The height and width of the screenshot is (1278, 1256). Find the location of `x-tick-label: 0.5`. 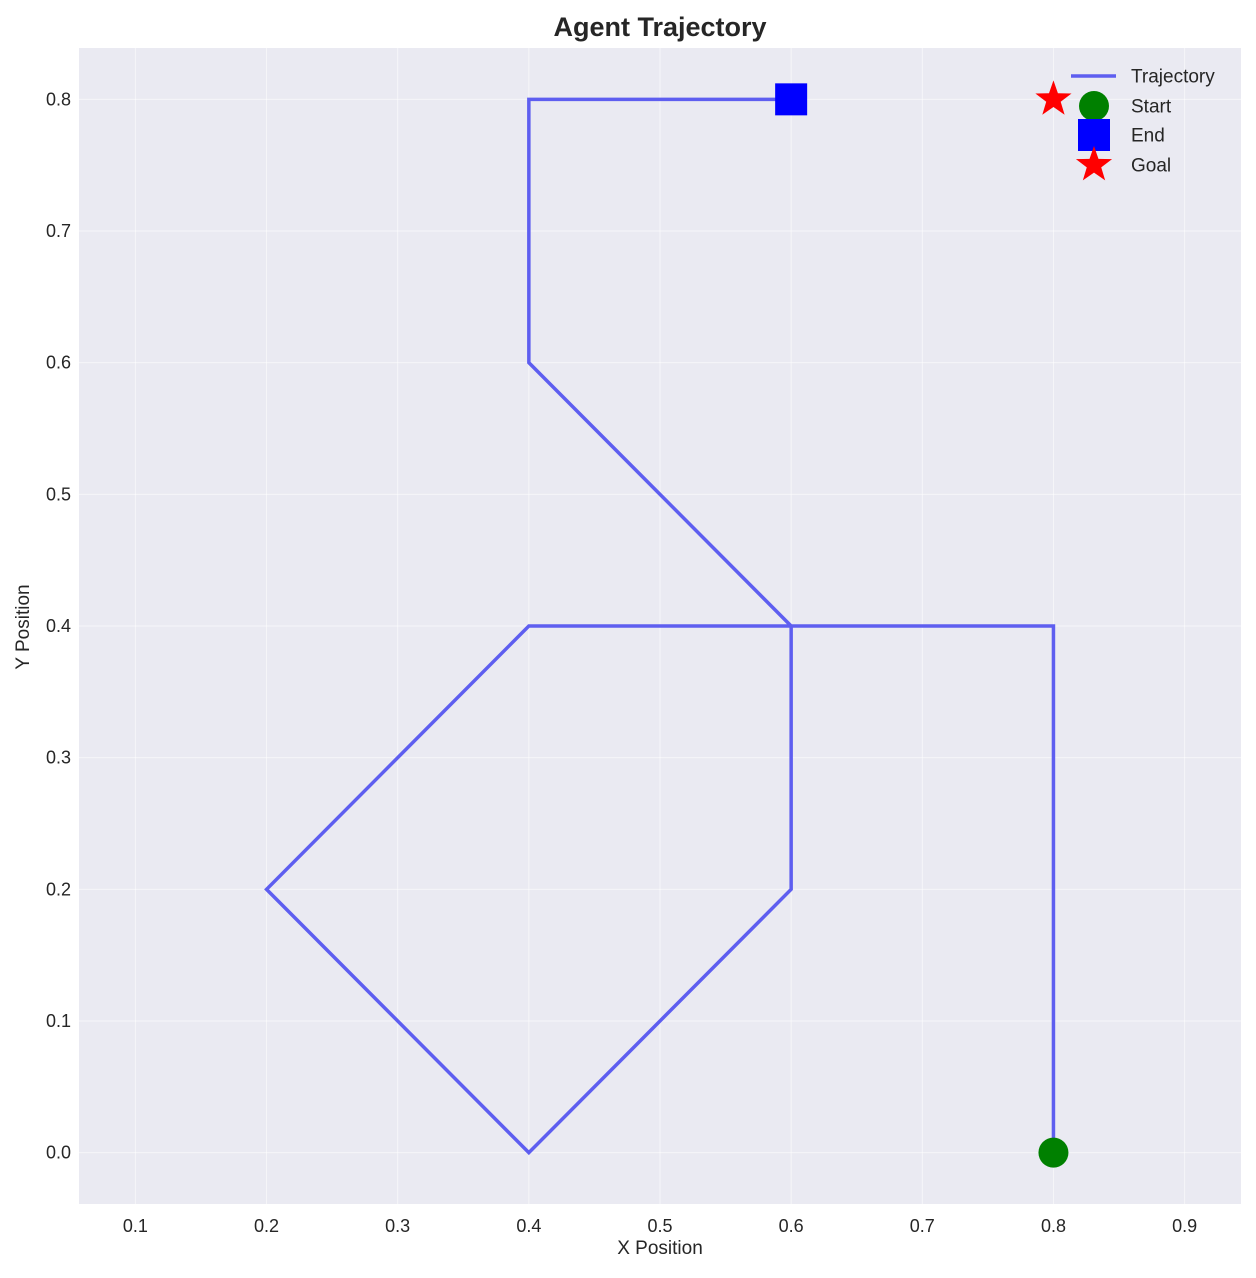

x-tick-label: 0.5 is located at coordinates (659, 1226).